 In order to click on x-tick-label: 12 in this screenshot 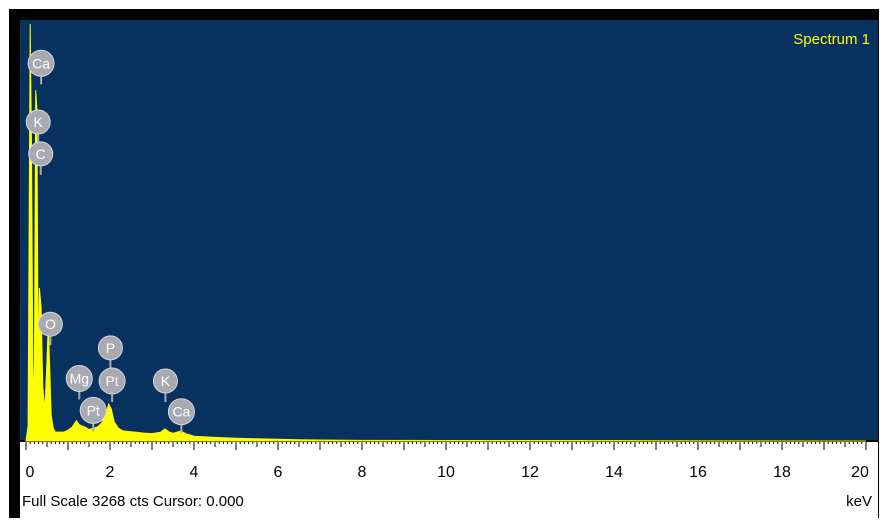, I will do `click(530, 472)`.